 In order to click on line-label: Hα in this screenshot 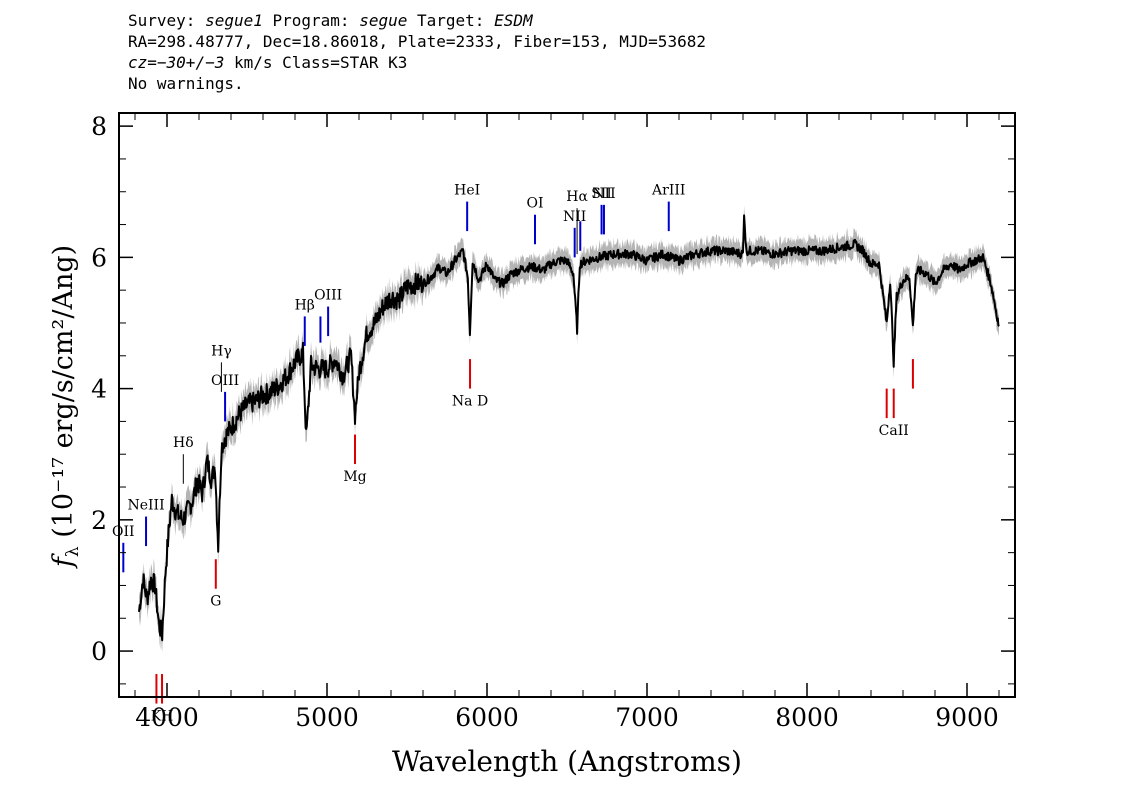, I will do `click(577, 197)`.